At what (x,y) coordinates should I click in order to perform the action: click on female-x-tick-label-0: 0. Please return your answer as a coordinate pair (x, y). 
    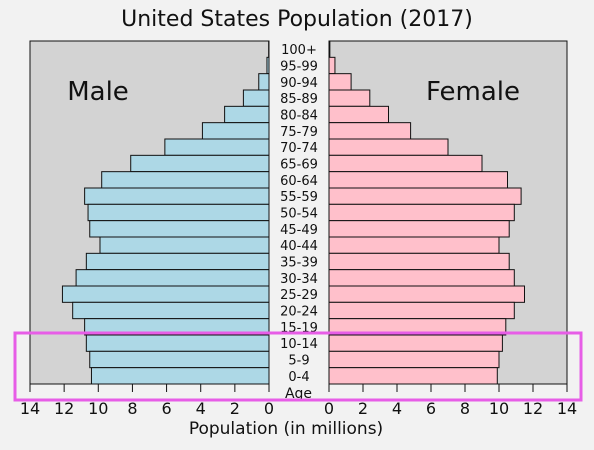
    Looking at the image, I should click on (329, 408).